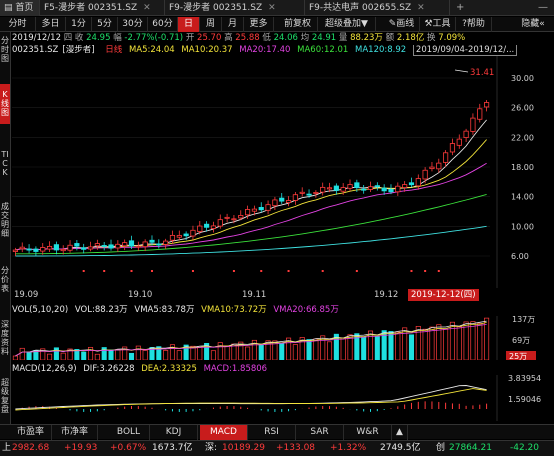  I want to click on strip-intraday-chart: 分时图, so click(5, 49).